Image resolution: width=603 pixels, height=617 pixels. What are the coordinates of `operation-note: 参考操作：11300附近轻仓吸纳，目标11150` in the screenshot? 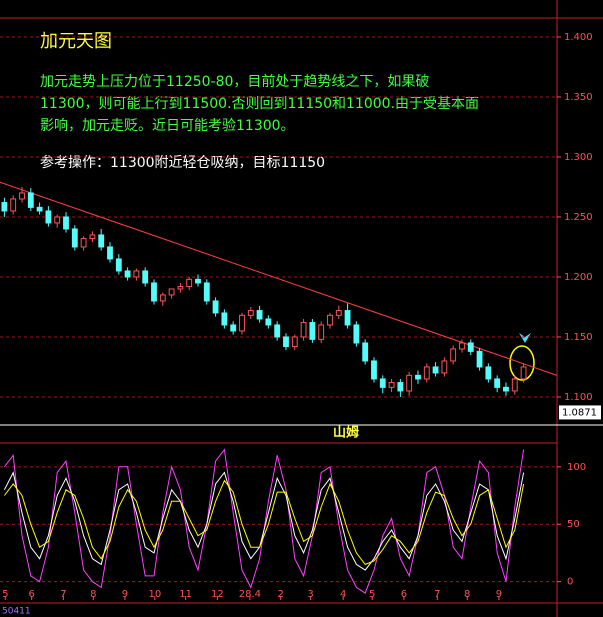 It's located at (182, 162).